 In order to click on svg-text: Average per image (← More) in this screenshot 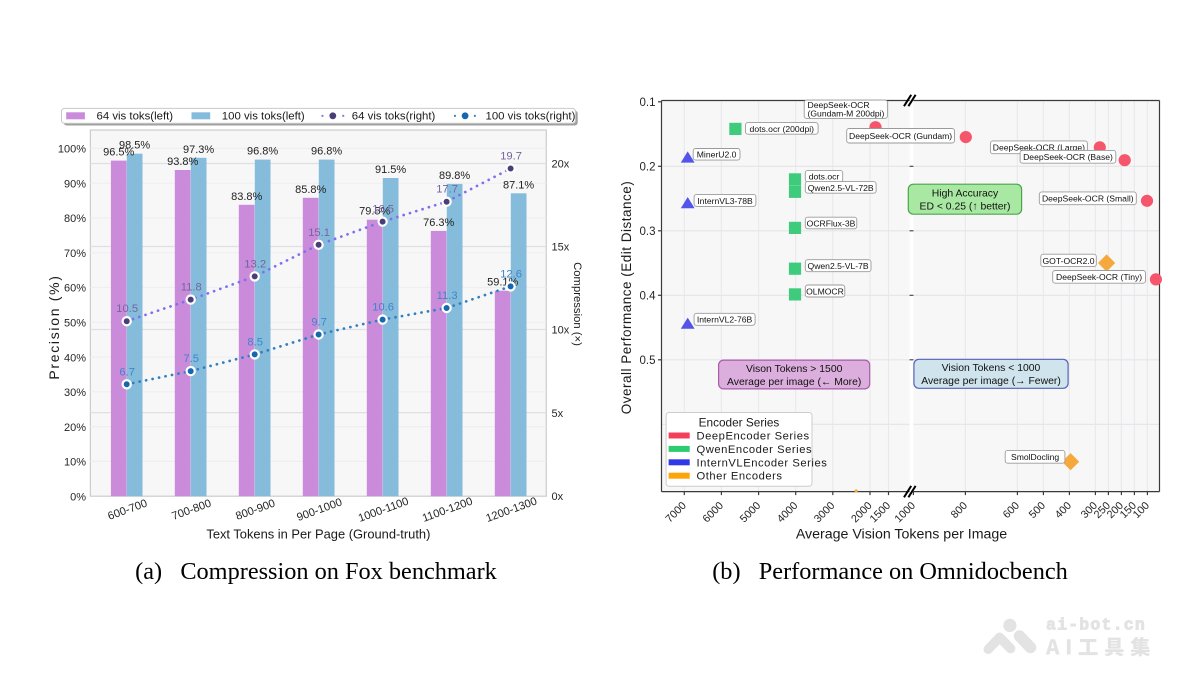, I will do `click(794, 382)`.